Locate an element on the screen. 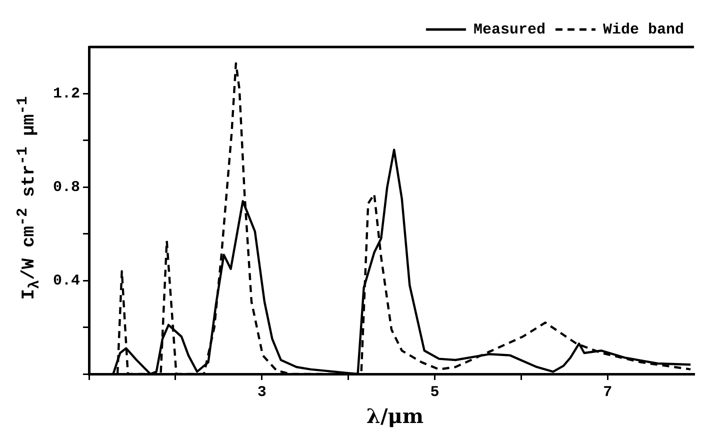 This screenshot has height=442, width=710. legend-label: Measured is located at coordinates (509, 29).